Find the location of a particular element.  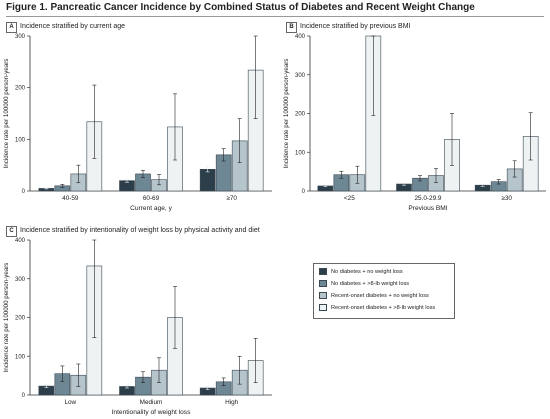

x-tick-label: 60-69 is located at coordinates (151, 198).